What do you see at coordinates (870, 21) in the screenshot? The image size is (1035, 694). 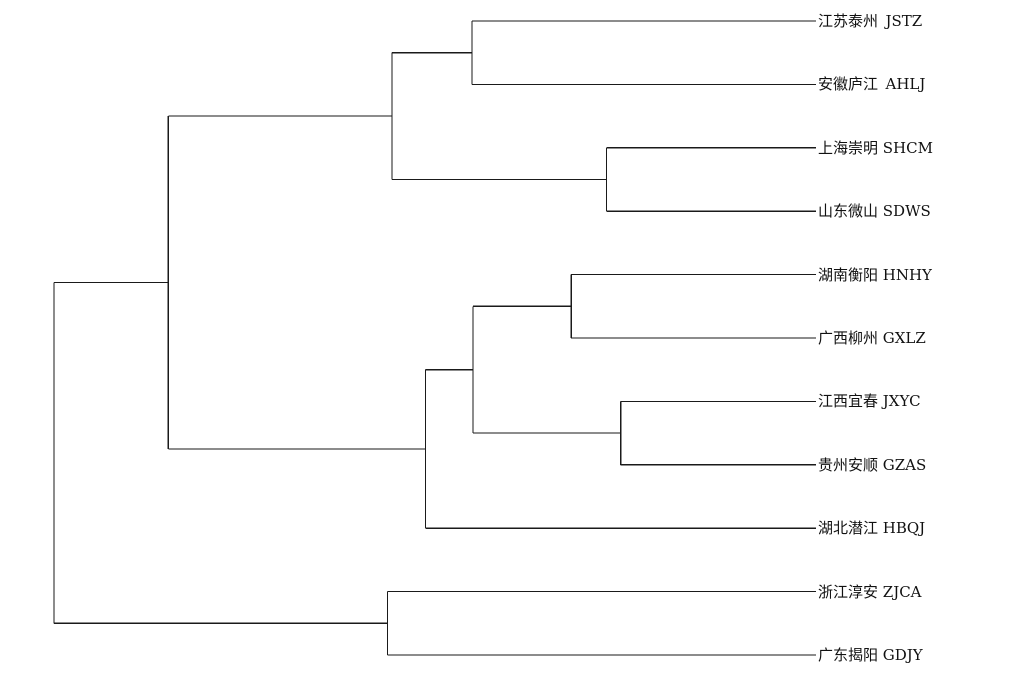 I see `leaf-label-jstz: 江苏泰州 JSTZ` at bounding box center [870, 21].